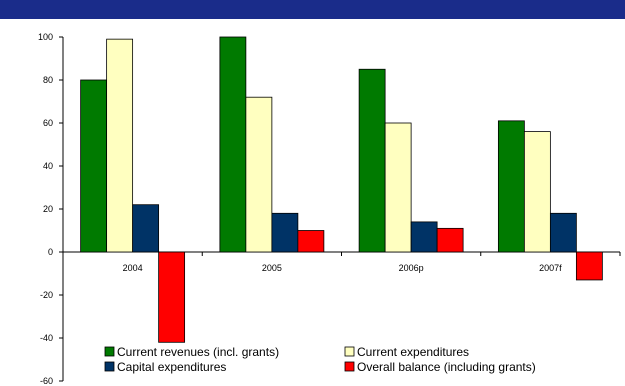 The image size is (625, 386). What do you see at coordinates (171, 367) in the screenshot?
I see `legend-label-2: Capital expenditures` at bounding box center [171, 367].